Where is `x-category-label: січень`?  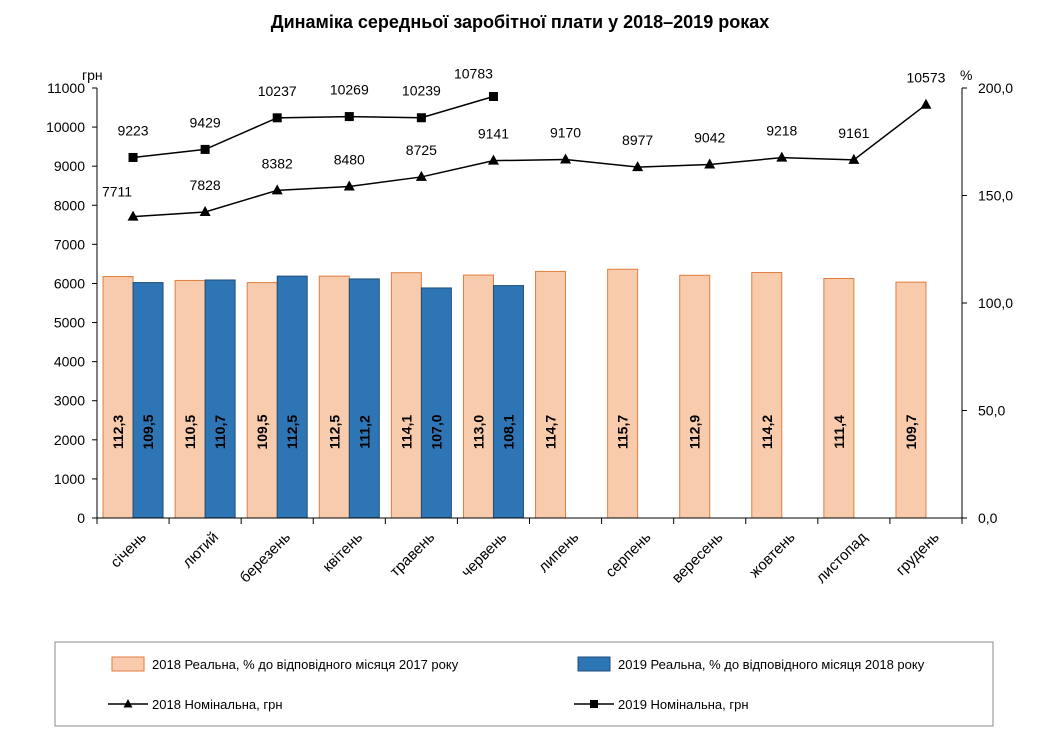
x-category-label: січень is located at coordinates (128, 550).